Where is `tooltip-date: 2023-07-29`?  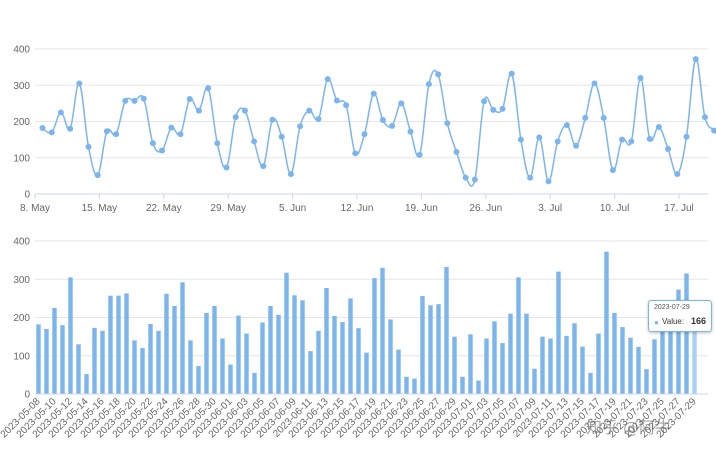
tooltip-date: 2023-07-29 is located at coordinates (672, 307).